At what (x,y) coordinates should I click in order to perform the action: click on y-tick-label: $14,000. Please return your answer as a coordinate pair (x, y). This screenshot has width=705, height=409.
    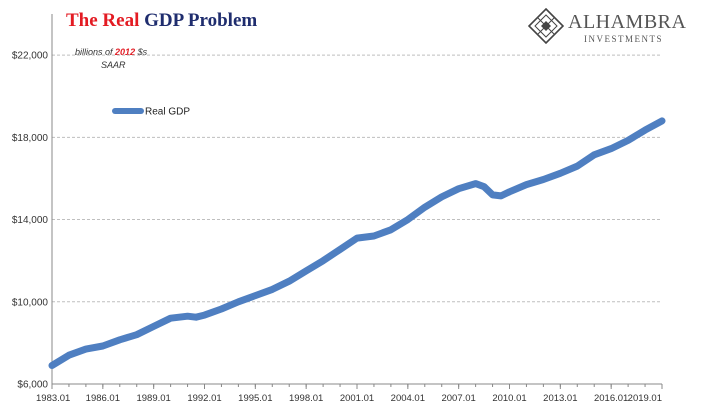
    Looking at the image, I should click on (30, 220).